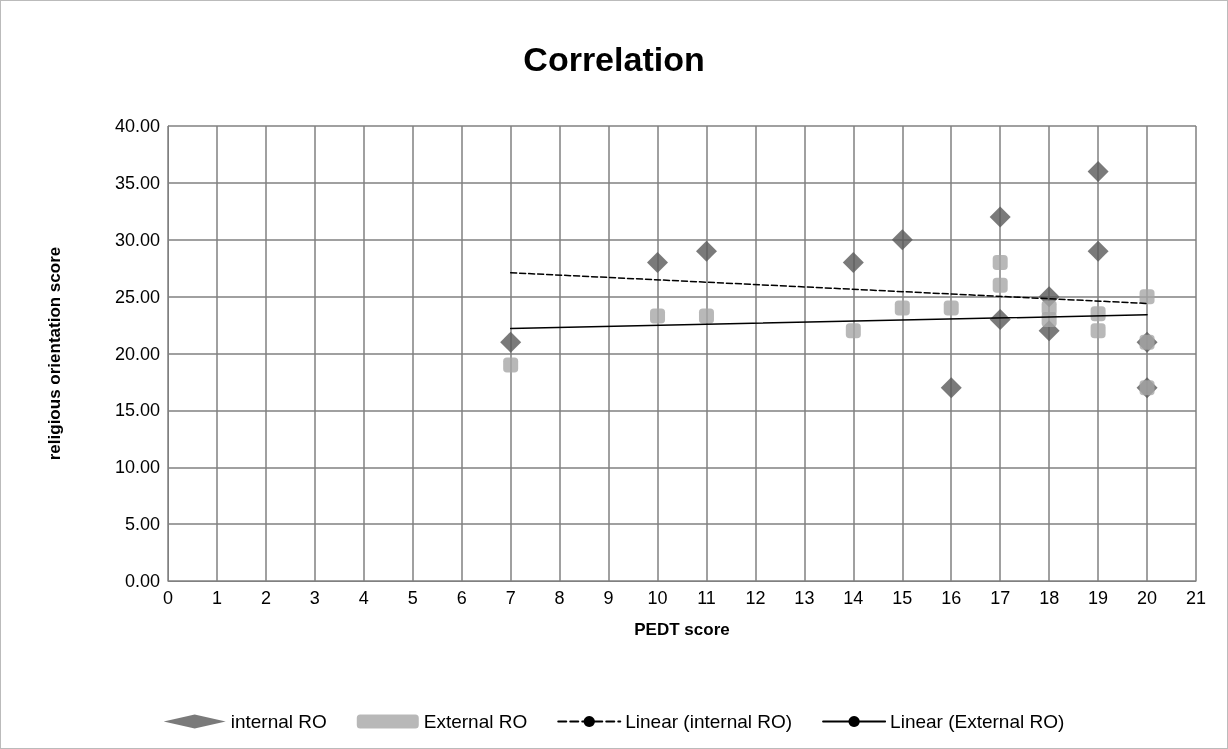  Describe the element at coordinates (510, 598) in the screenshot. I see `x-tick-label: 7` at that location.